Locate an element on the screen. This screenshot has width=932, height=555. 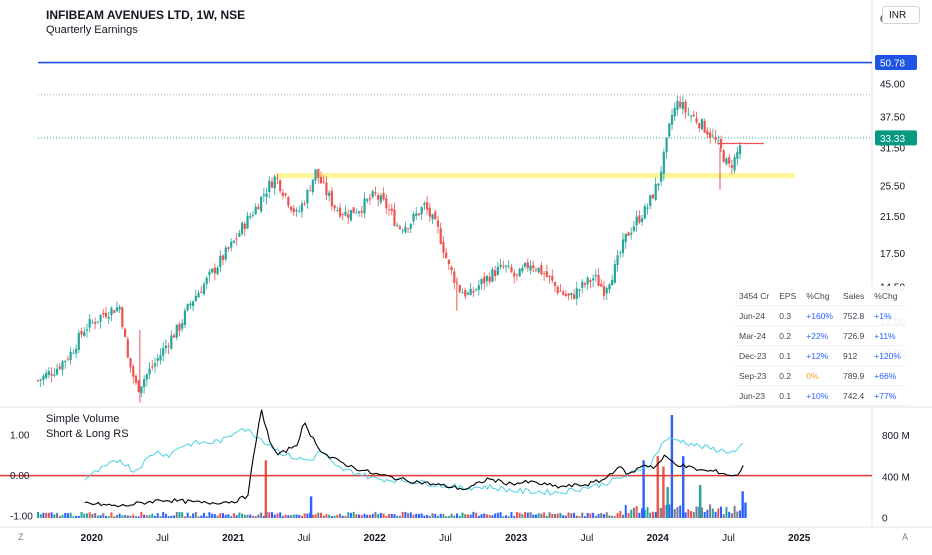
volume-indicator-label: Simple Volume is located at coordinates (83, 419).